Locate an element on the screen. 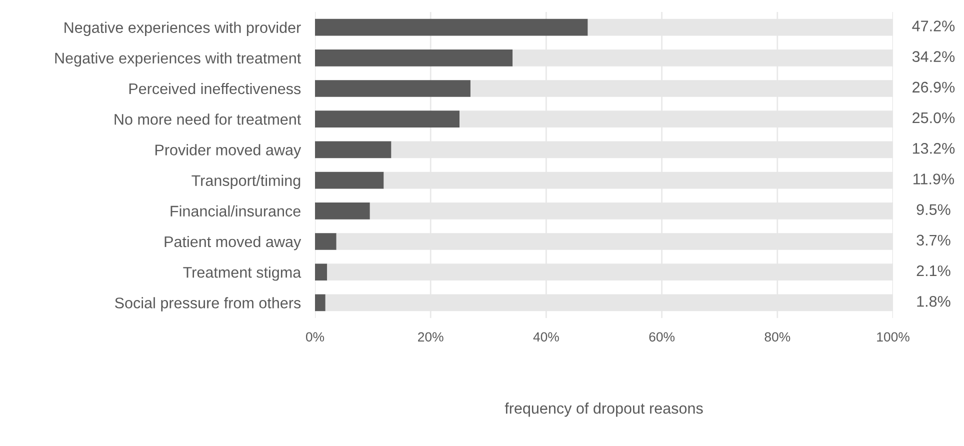 This screenshot has width=964, height=446. x-tick-label: 20% is located at coordinates (431, 337).